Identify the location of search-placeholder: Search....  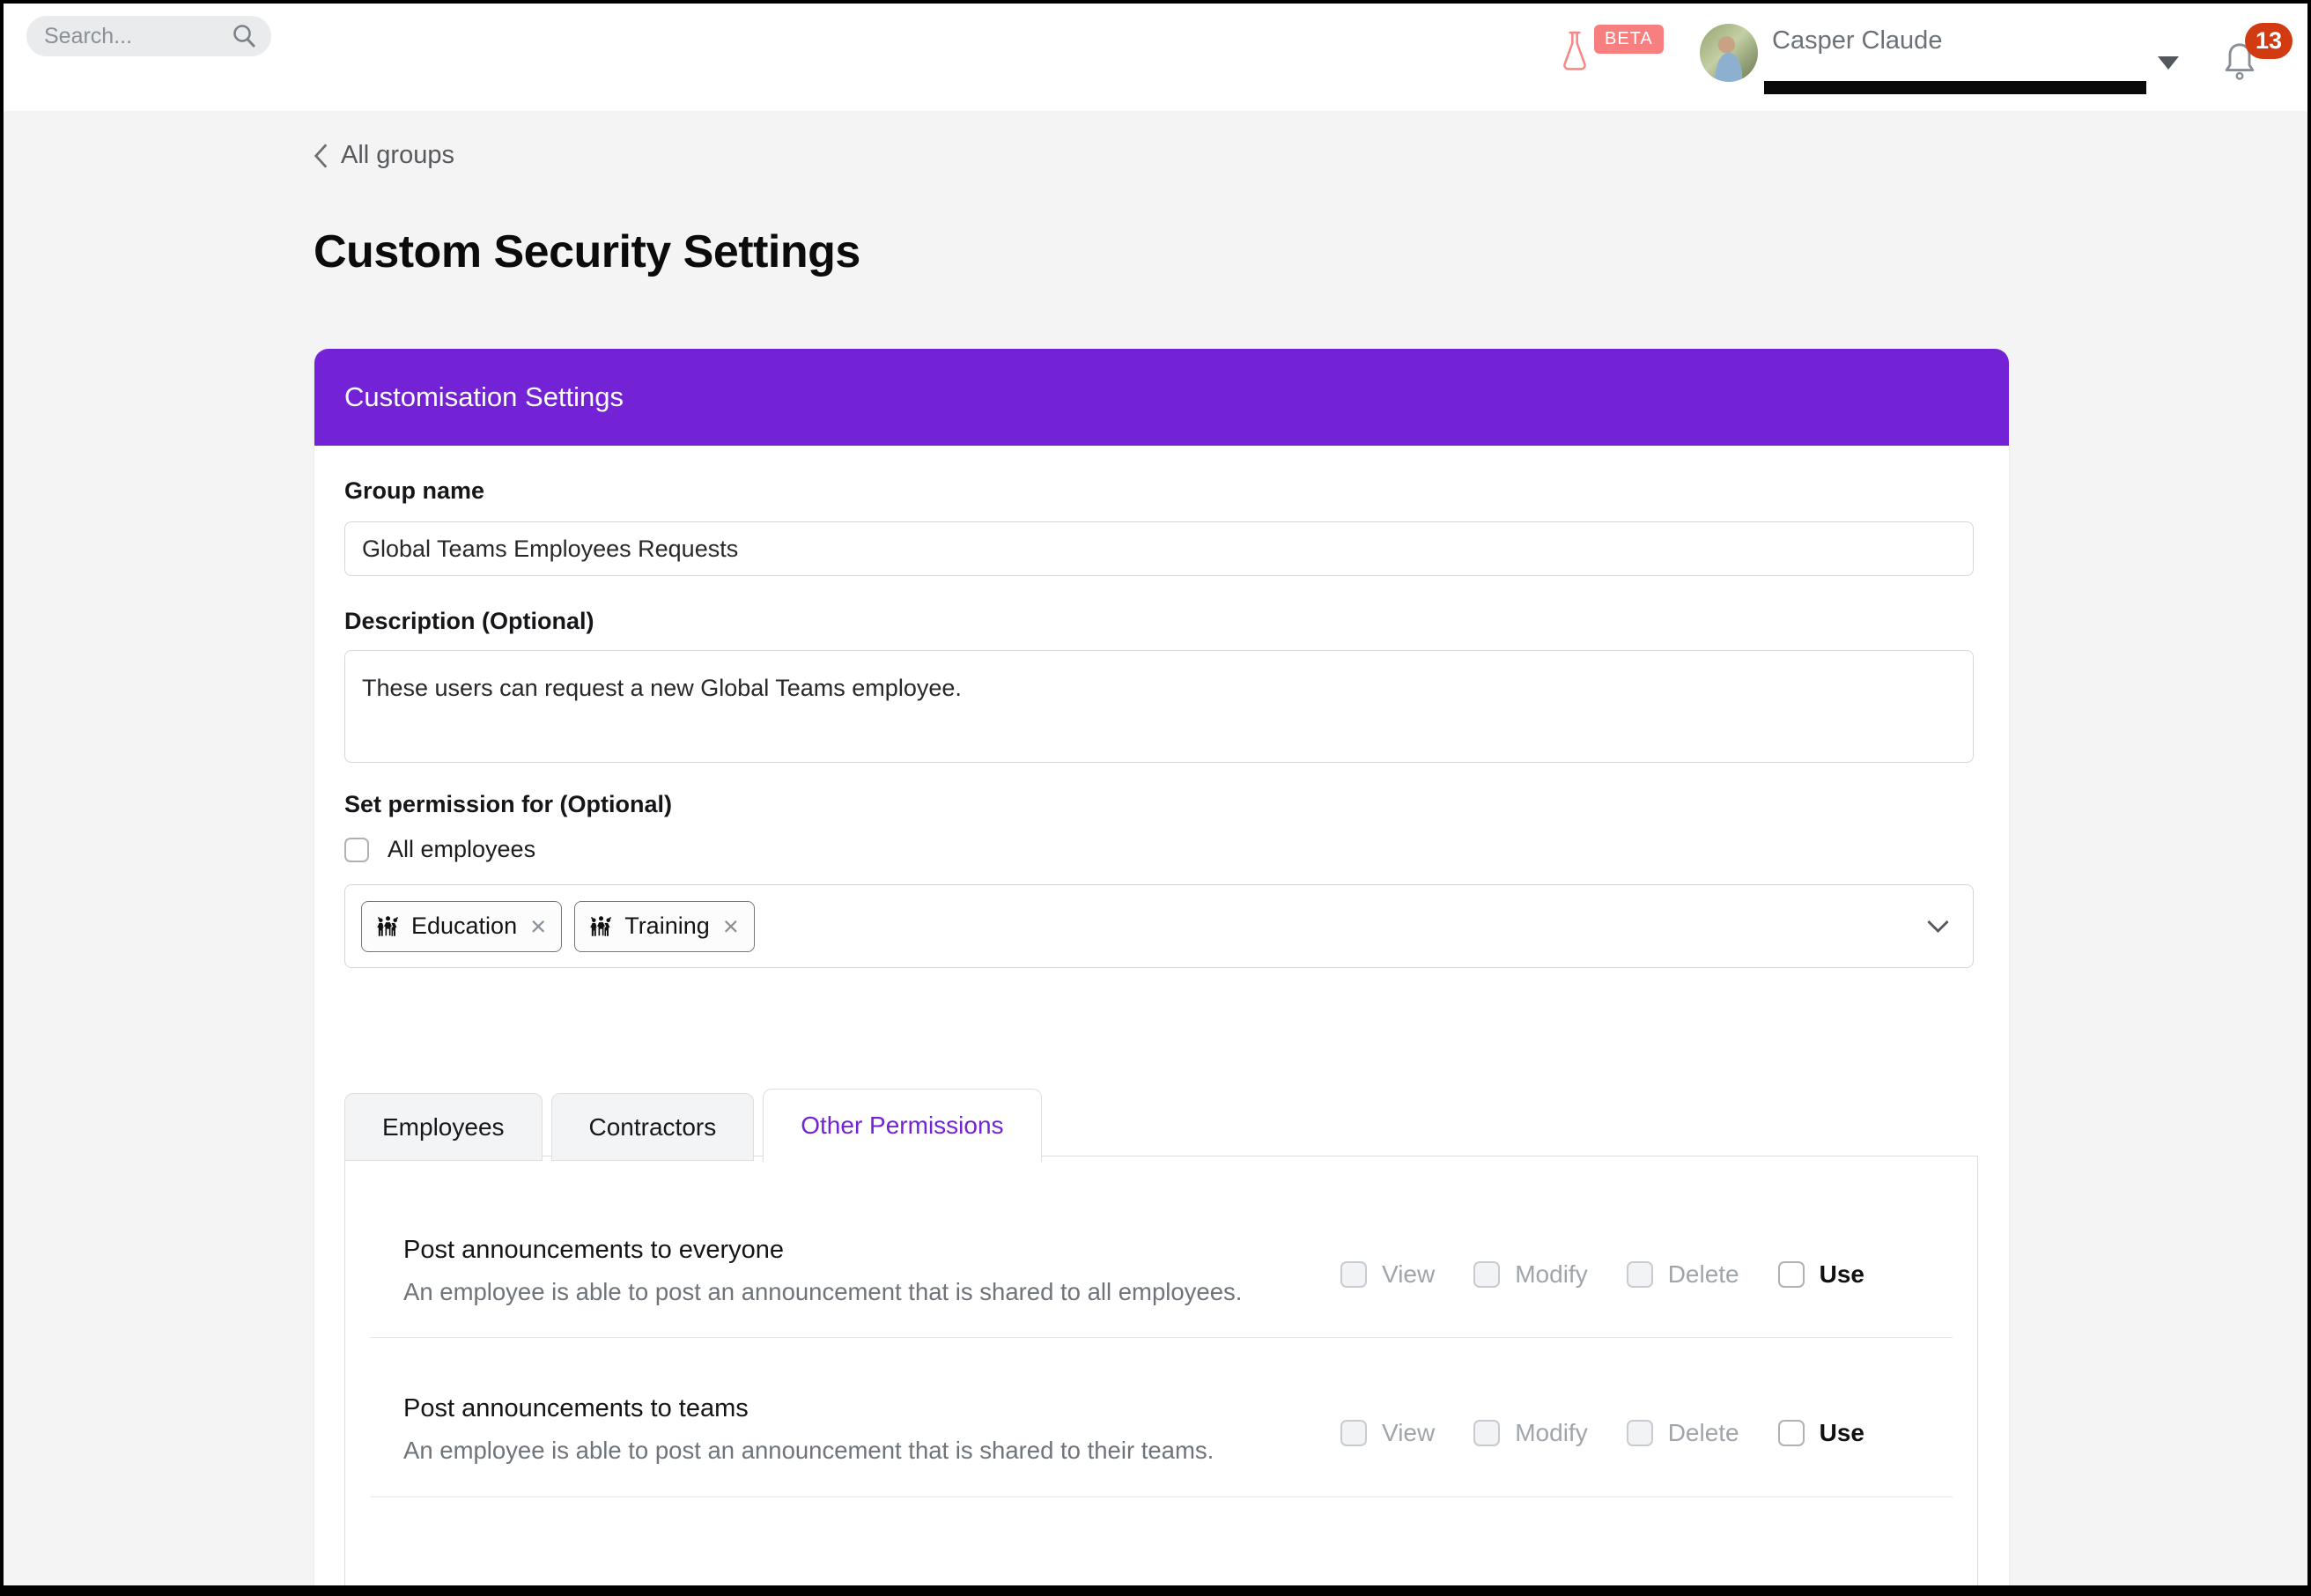
(88, 35).